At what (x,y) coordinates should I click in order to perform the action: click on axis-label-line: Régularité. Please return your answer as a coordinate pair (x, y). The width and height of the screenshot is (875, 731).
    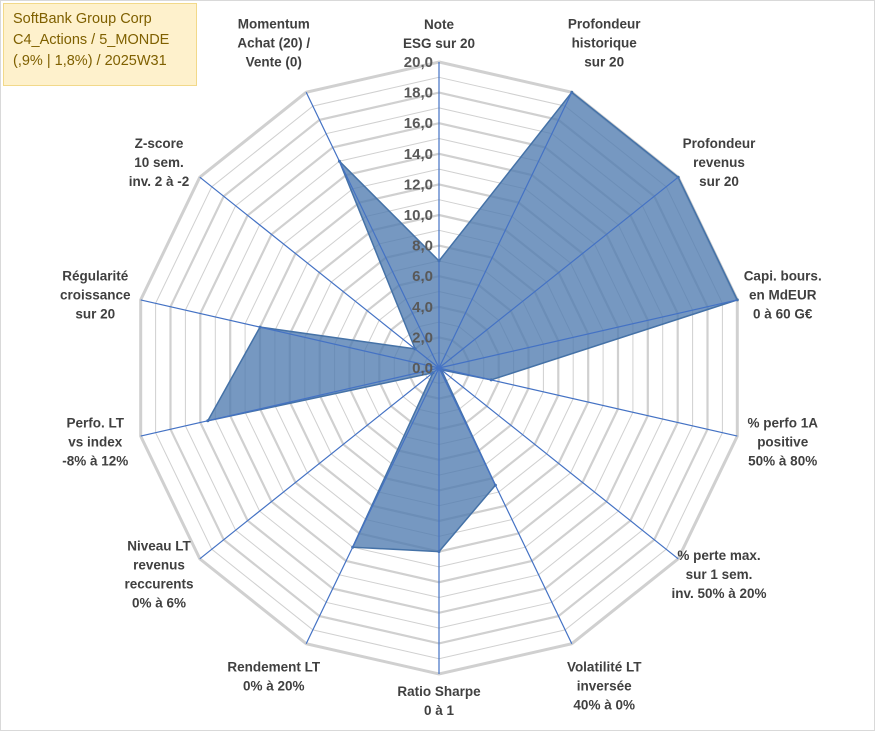
    Looking at the image, I should click on (95, 276).